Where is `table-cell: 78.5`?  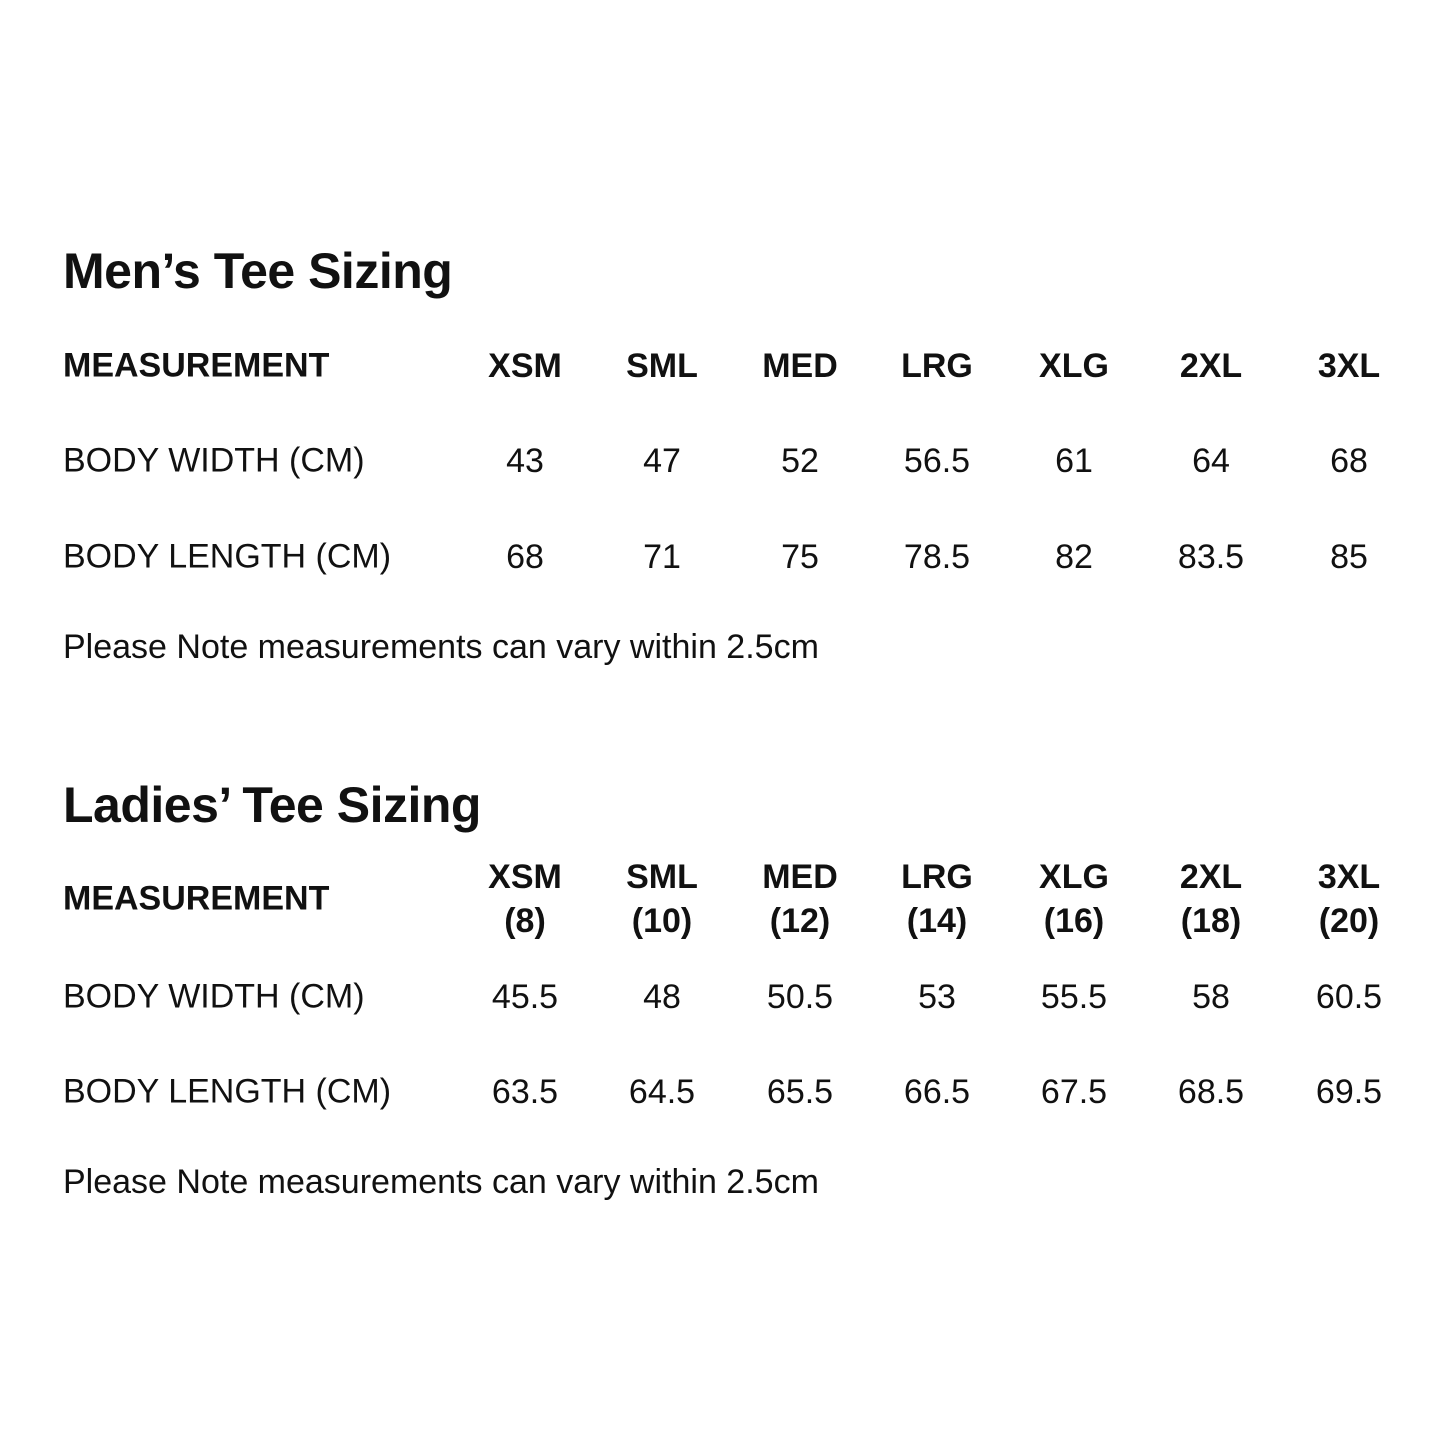
table-cell: 78.5 is located at coordinates (937, 557).